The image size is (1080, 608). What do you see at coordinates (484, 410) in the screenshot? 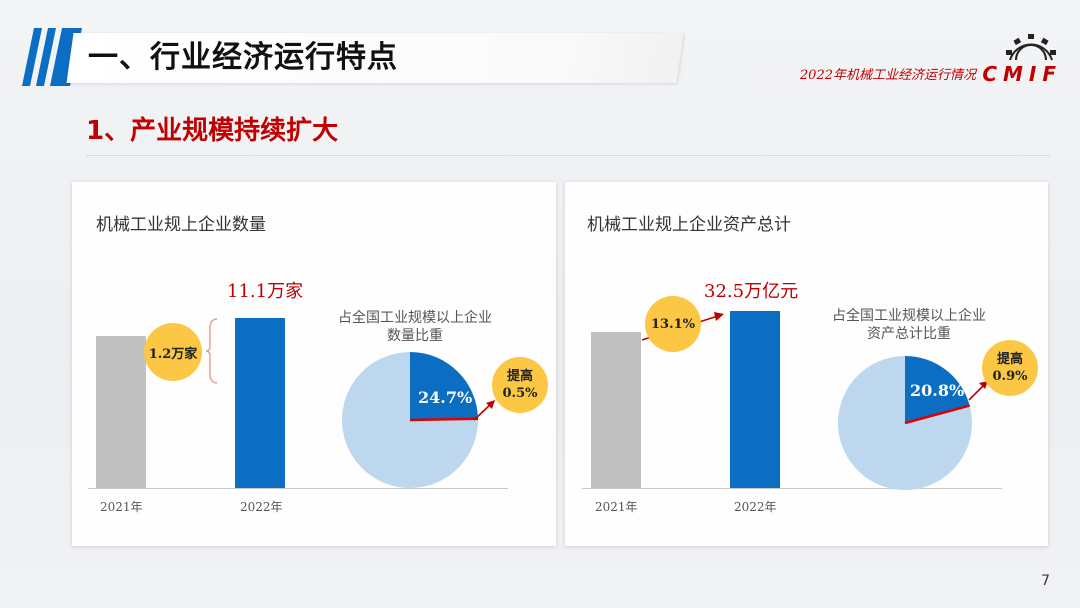
I see `arrow-count` at bounding box center [484, 410].